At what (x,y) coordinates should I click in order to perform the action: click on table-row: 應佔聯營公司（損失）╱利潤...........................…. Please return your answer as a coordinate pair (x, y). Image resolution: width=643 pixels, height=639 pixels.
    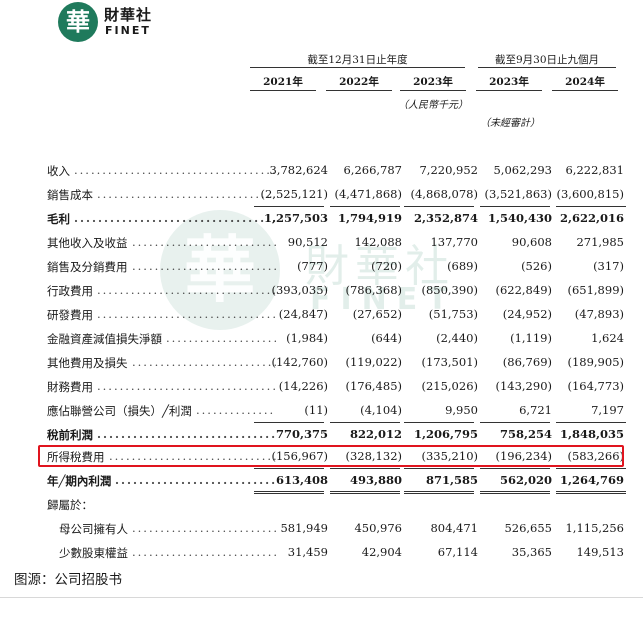
    Looking at the image, I should click on (334, 411).